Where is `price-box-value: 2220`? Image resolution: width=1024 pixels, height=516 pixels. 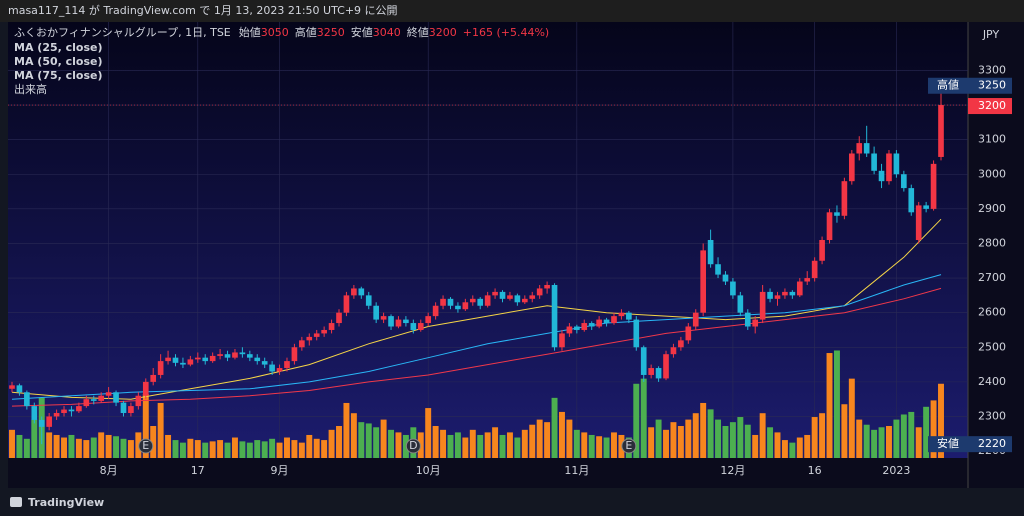
price-box-value: 2220 is located at coordinates (992, 443).